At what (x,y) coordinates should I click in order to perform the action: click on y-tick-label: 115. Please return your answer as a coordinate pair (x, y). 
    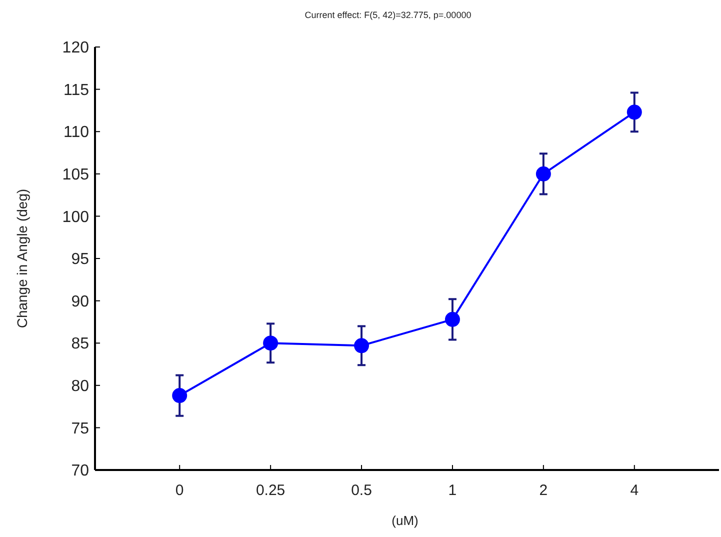
    Looking at the image, I should click on (76, 90).